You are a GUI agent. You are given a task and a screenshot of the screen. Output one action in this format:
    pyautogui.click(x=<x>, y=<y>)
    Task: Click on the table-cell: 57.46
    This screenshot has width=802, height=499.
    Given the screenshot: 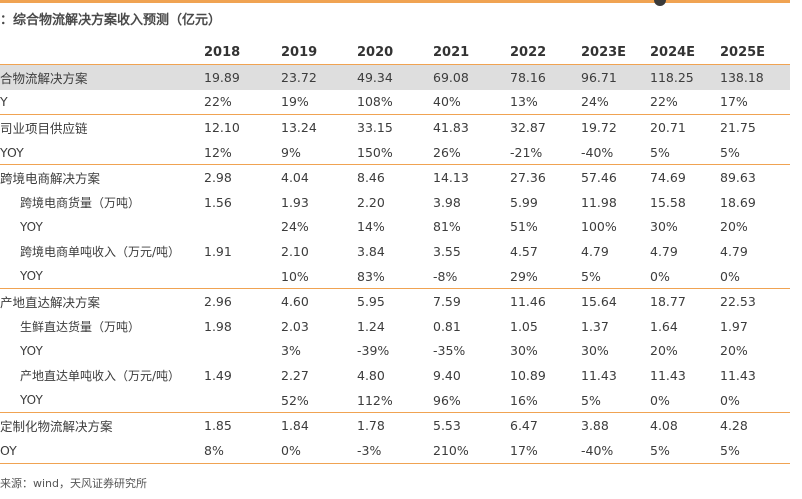 What is the action you would take?
    pyautogui.click(x=615, y=177)
    